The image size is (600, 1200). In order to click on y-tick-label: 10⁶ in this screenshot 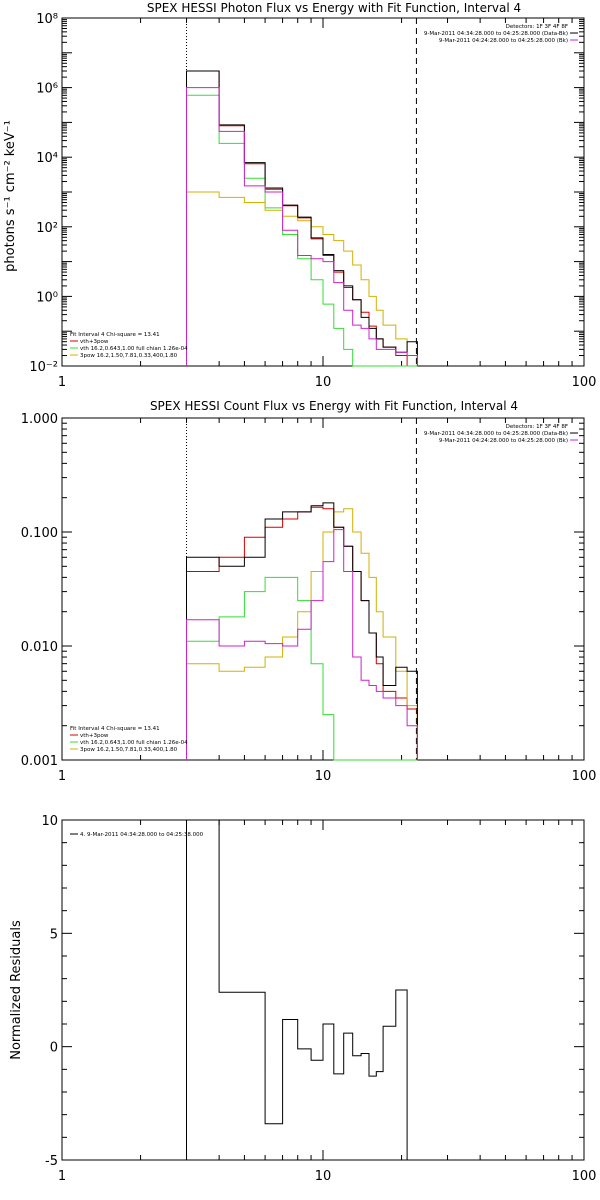, I will do `click(47, 89)`.